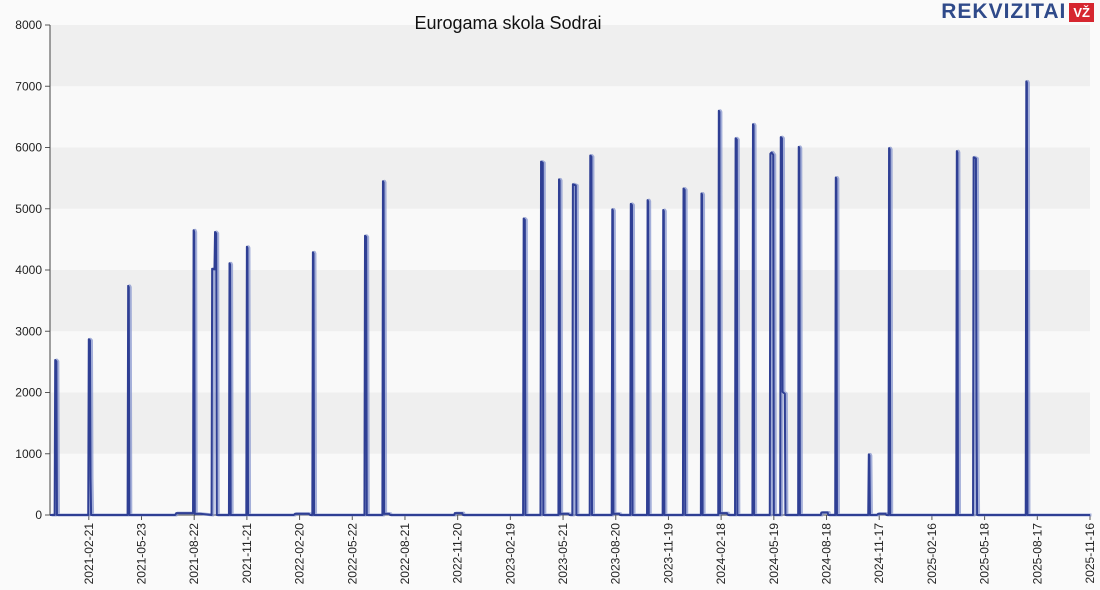  Describe the element at coordinates (1004, 11) in the screenshot. I see `logo-text: REKVIZITAI` at that location.